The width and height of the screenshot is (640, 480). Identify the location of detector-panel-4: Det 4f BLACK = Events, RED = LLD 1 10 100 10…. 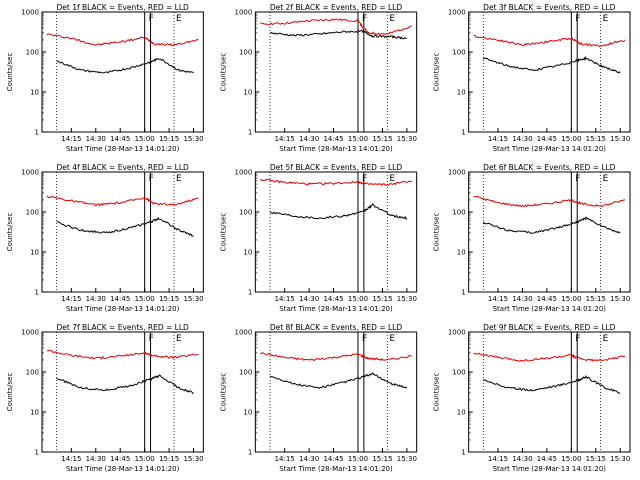
(105, 238).